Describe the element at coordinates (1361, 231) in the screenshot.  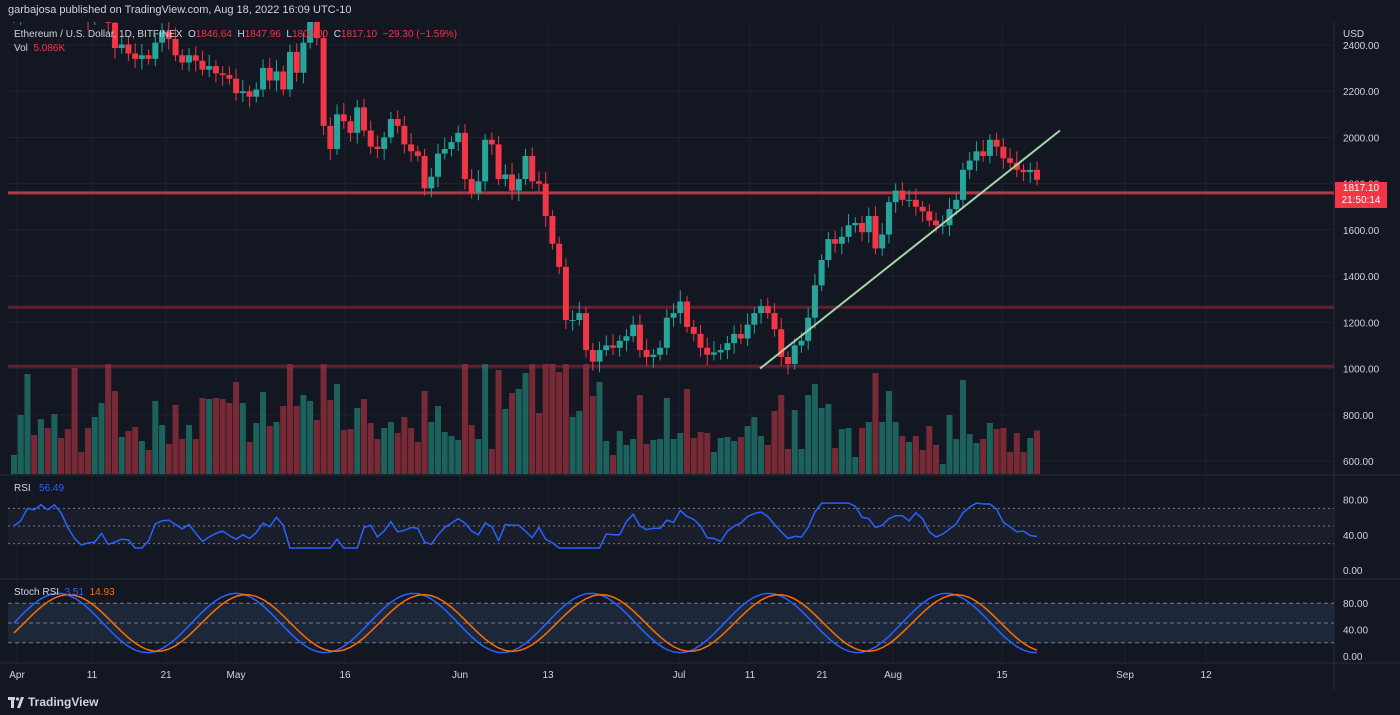
I see `price-tick-label: 1600.00` at that location.